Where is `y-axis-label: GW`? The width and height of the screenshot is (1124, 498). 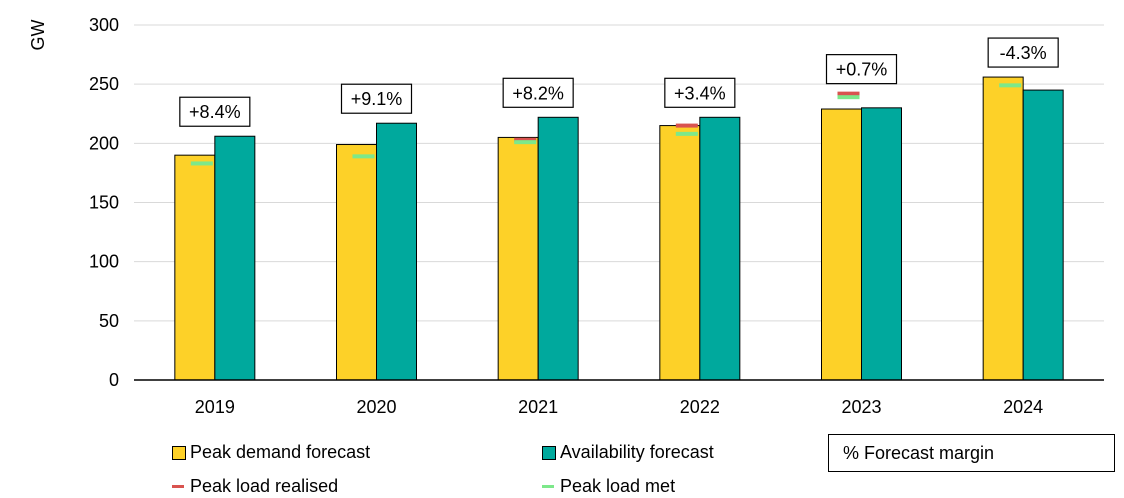 y-axis-label: GW is located at coordinates (38, 34).